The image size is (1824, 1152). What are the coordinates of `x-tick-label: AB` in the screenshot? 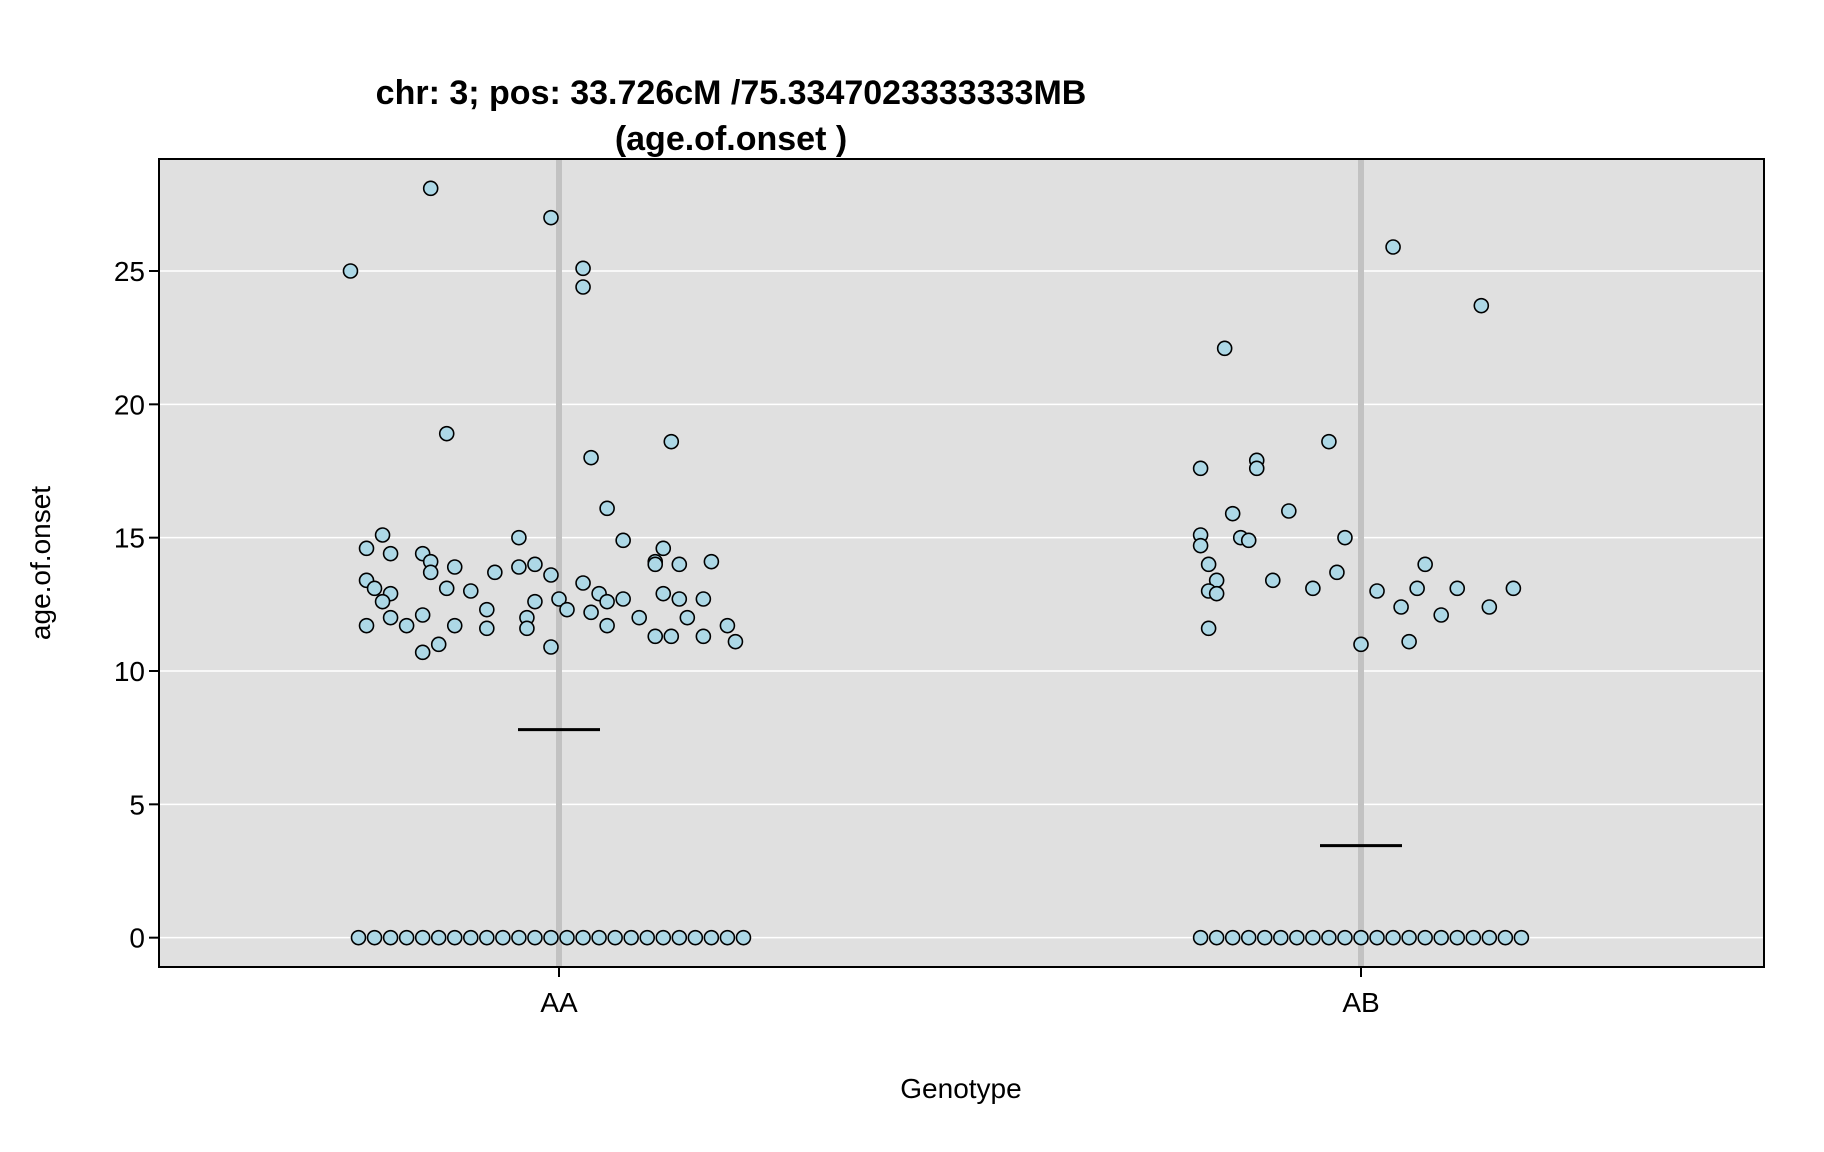 It's located at (1360, 1002).